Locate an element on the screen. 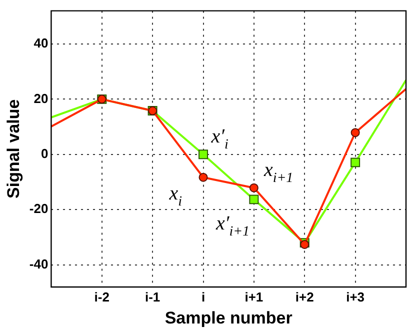  y-tick-label: -40 is located at coordinates (38, 264).